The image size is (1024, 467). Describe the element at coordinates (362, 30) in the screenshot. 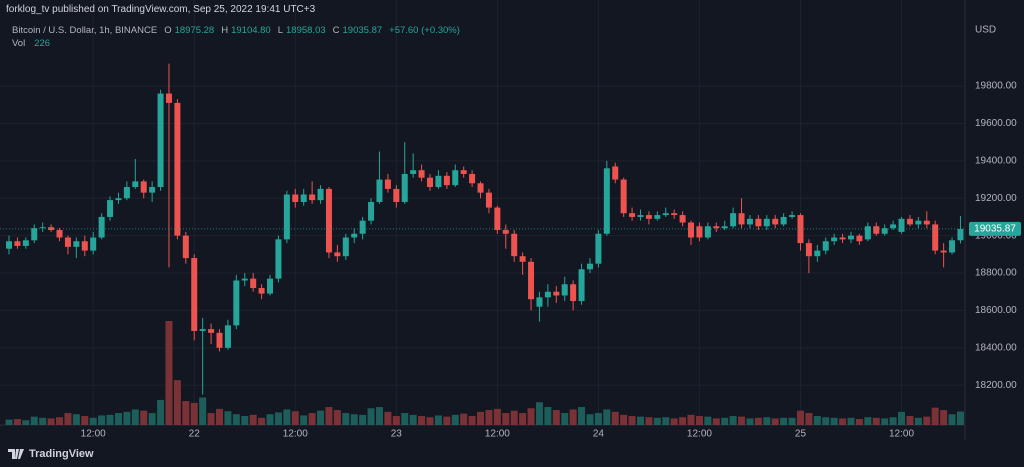

I see `legend-value: 19035.87` at that location.